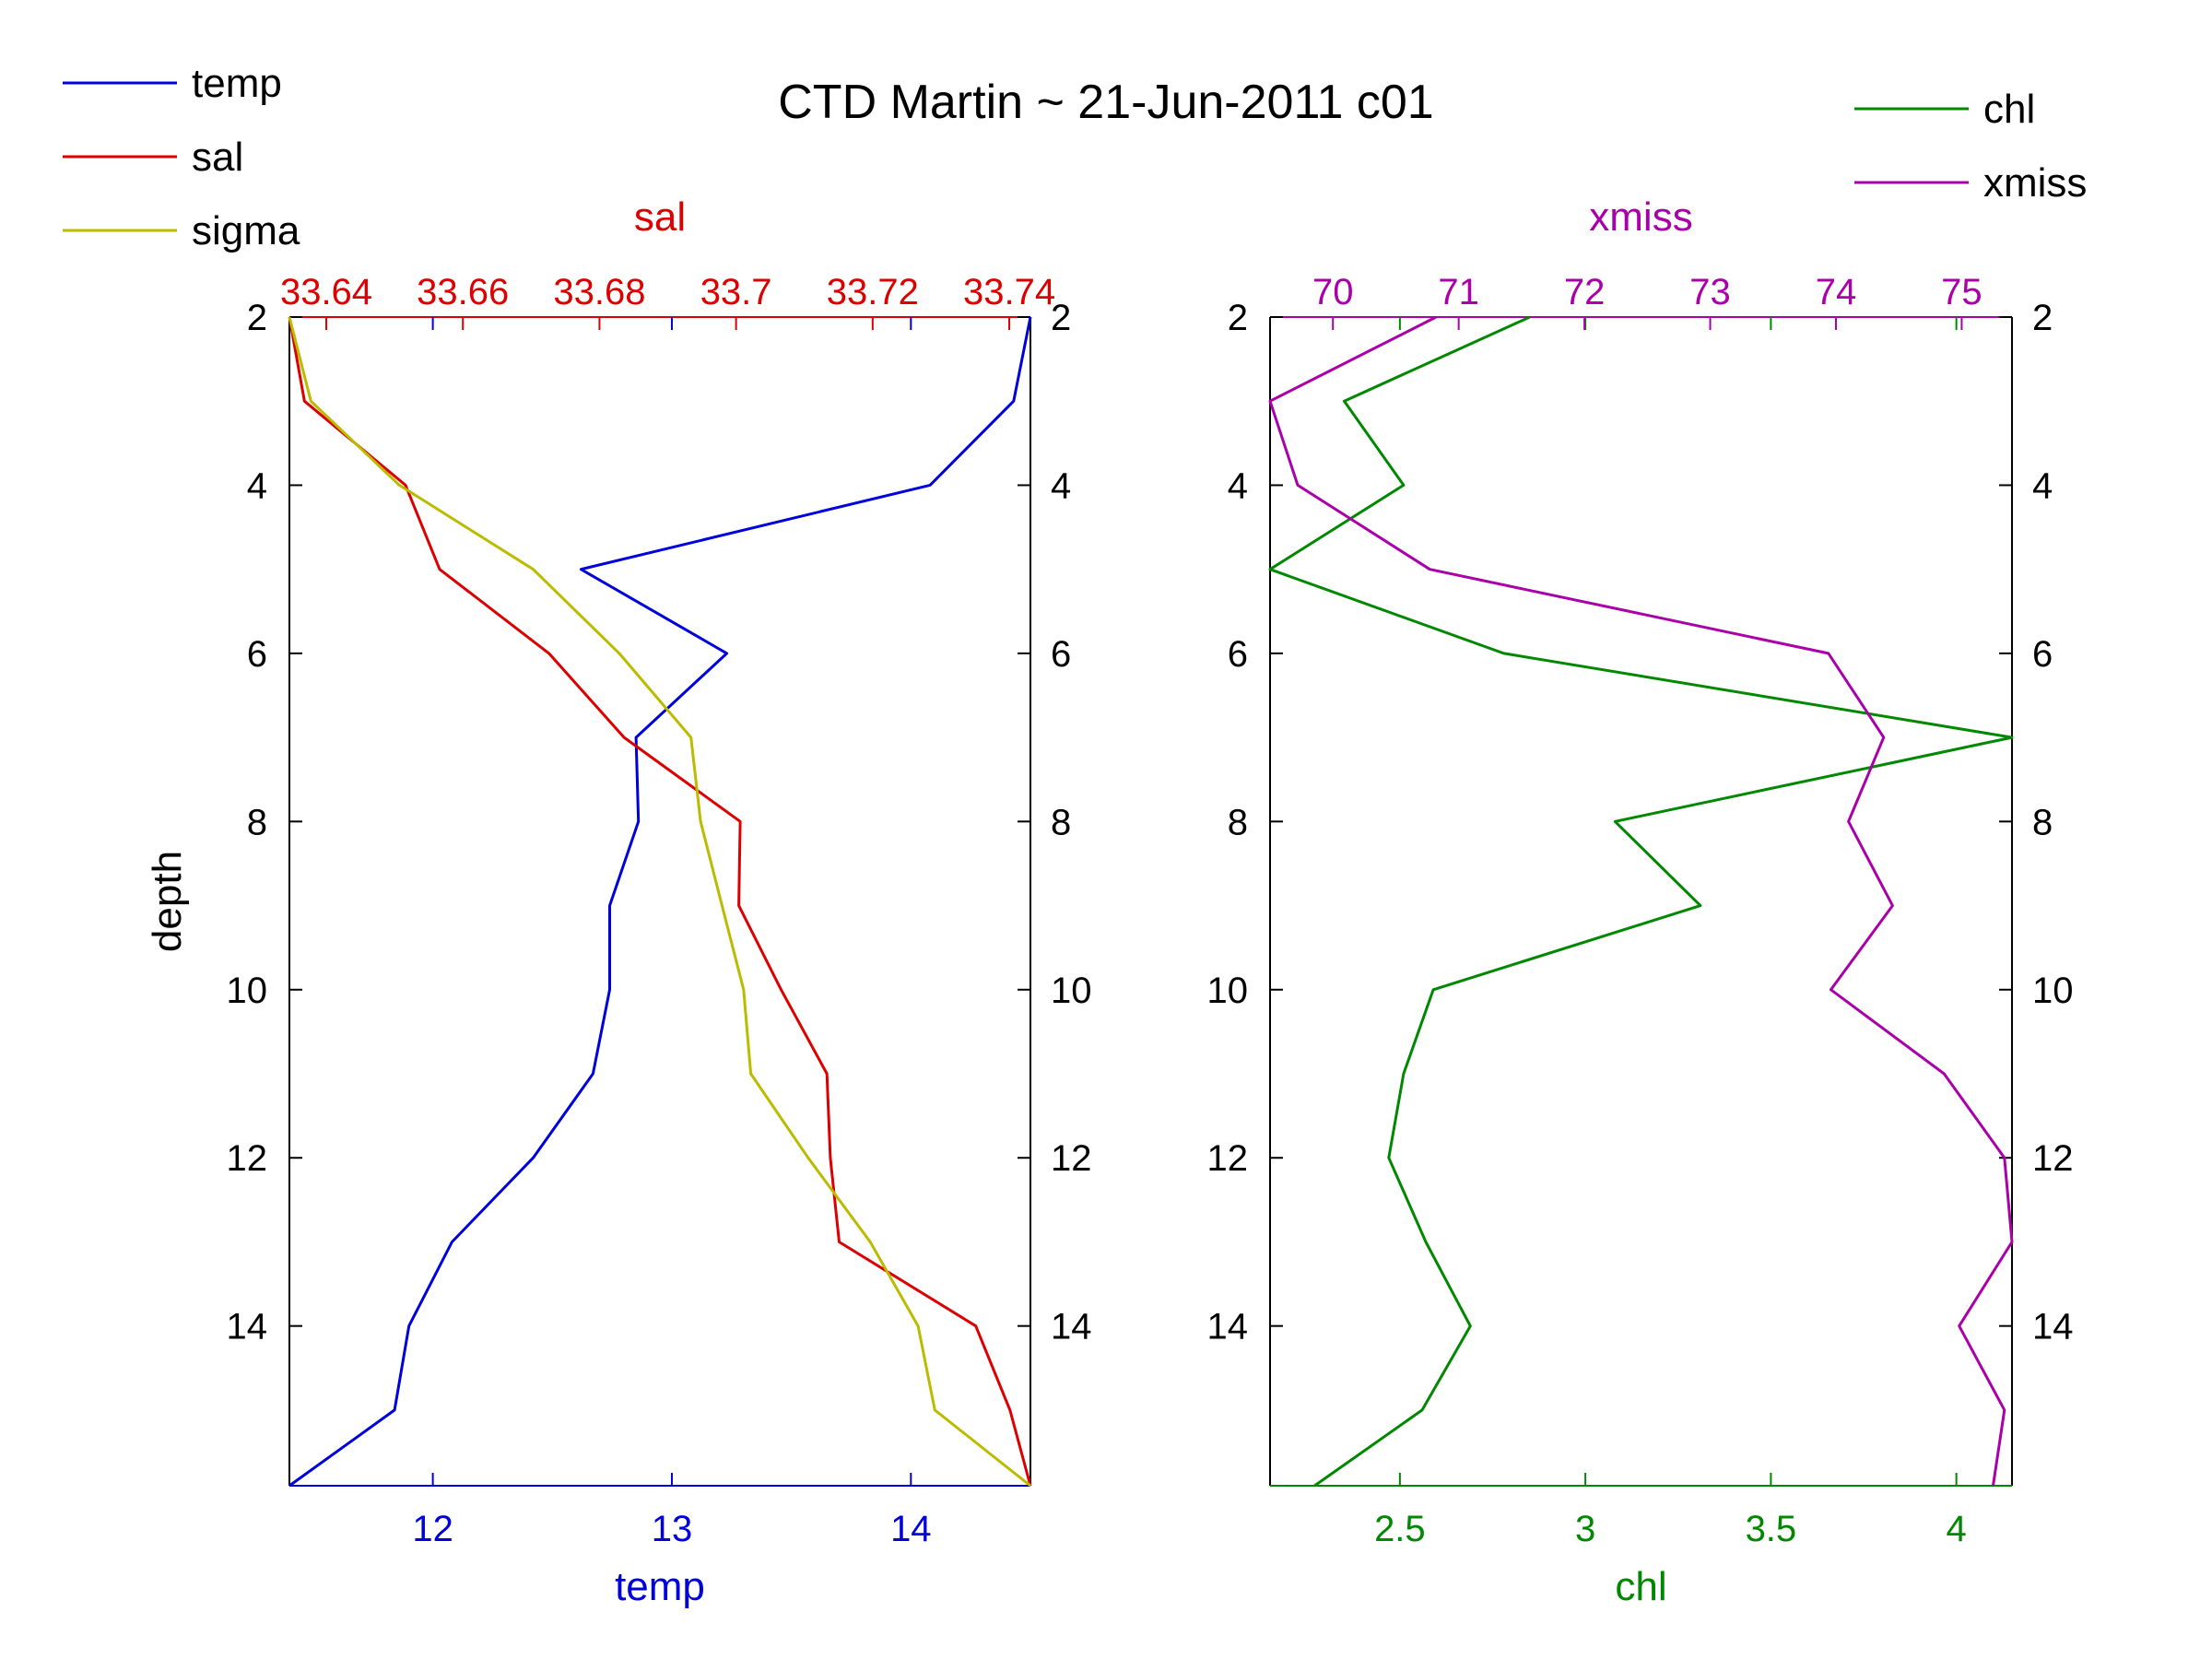  What do you see at coordinates (660, 1586) in the screenshot?
I see `x-bottom-axis-label: temp` at bounding box center [660, 1586].